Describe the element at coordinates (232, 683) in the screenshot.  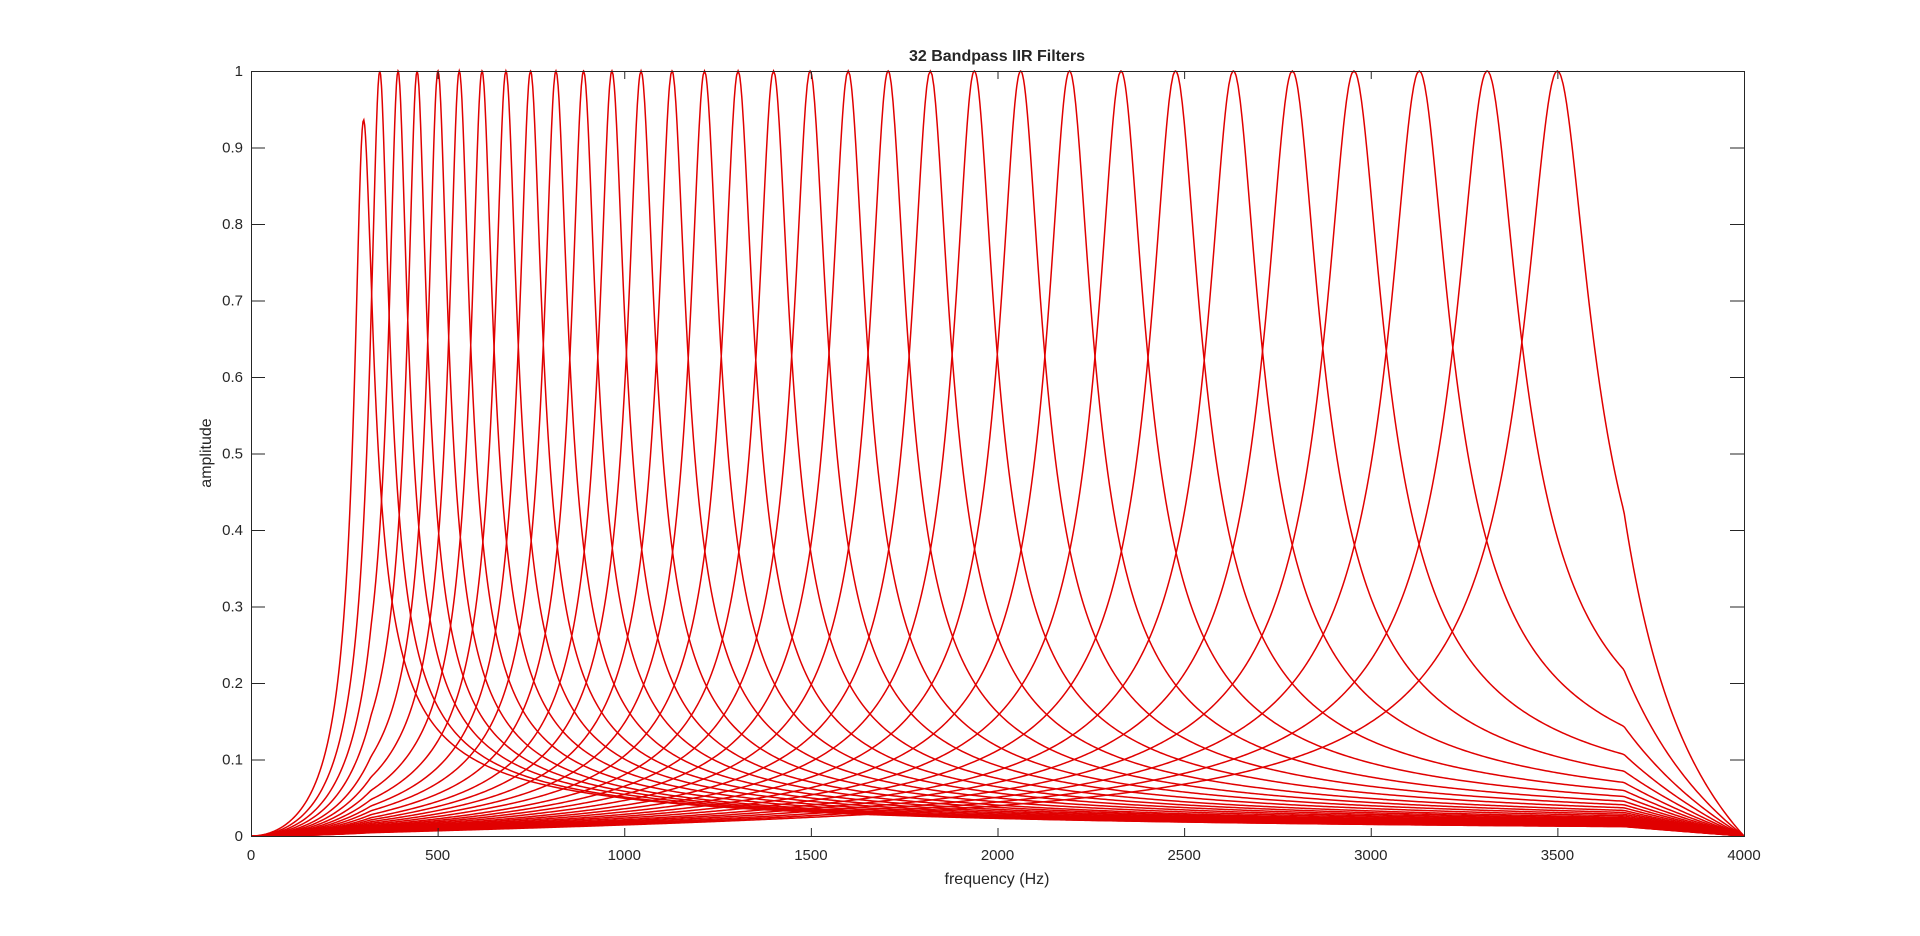
I see `y-tick-label: 0.2` at that location.